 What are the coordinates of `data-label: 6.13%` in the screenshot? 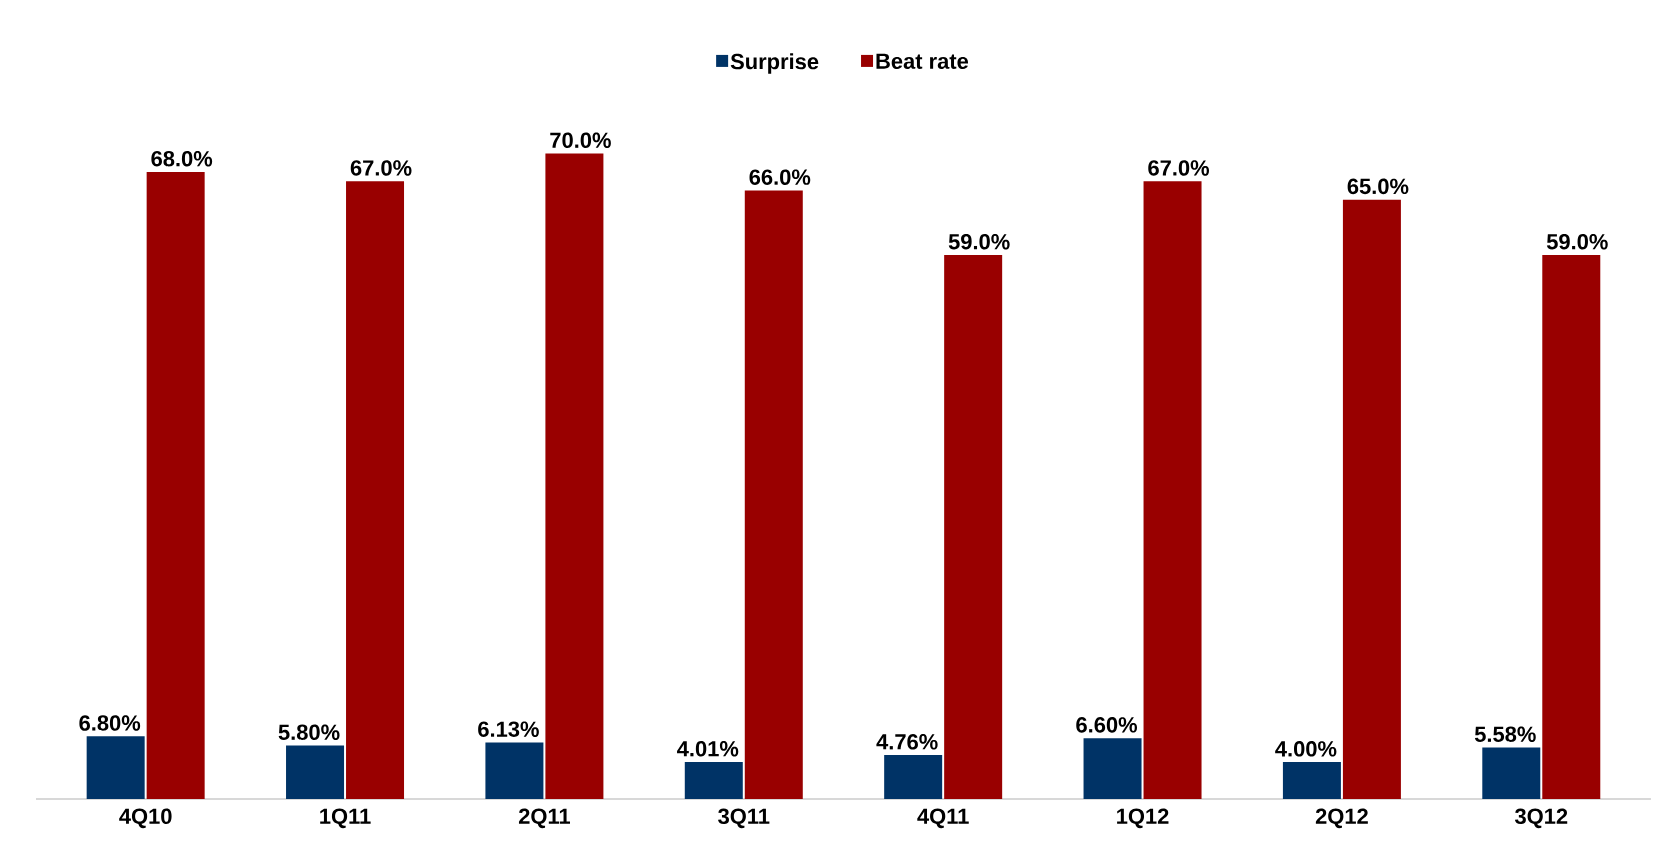 It's located at (508, 729).